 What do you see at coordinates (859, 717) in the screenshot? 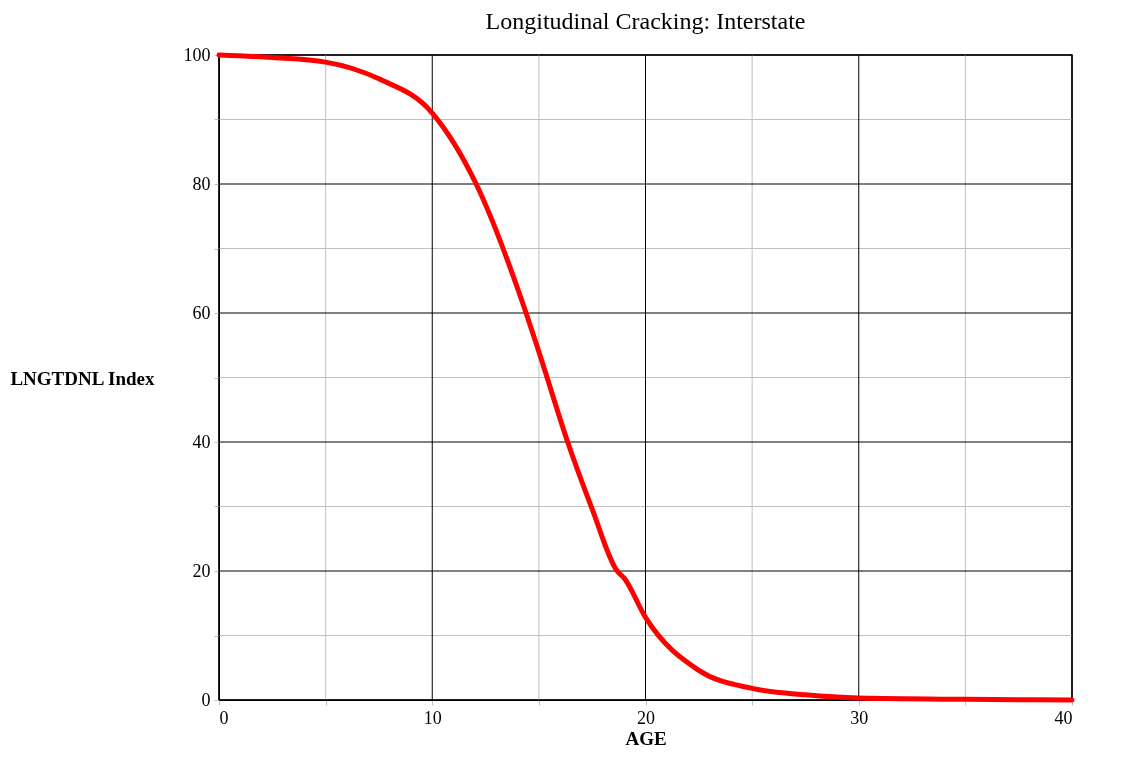
I see `x-tick-label: 30` at bounding box center [859, 717].